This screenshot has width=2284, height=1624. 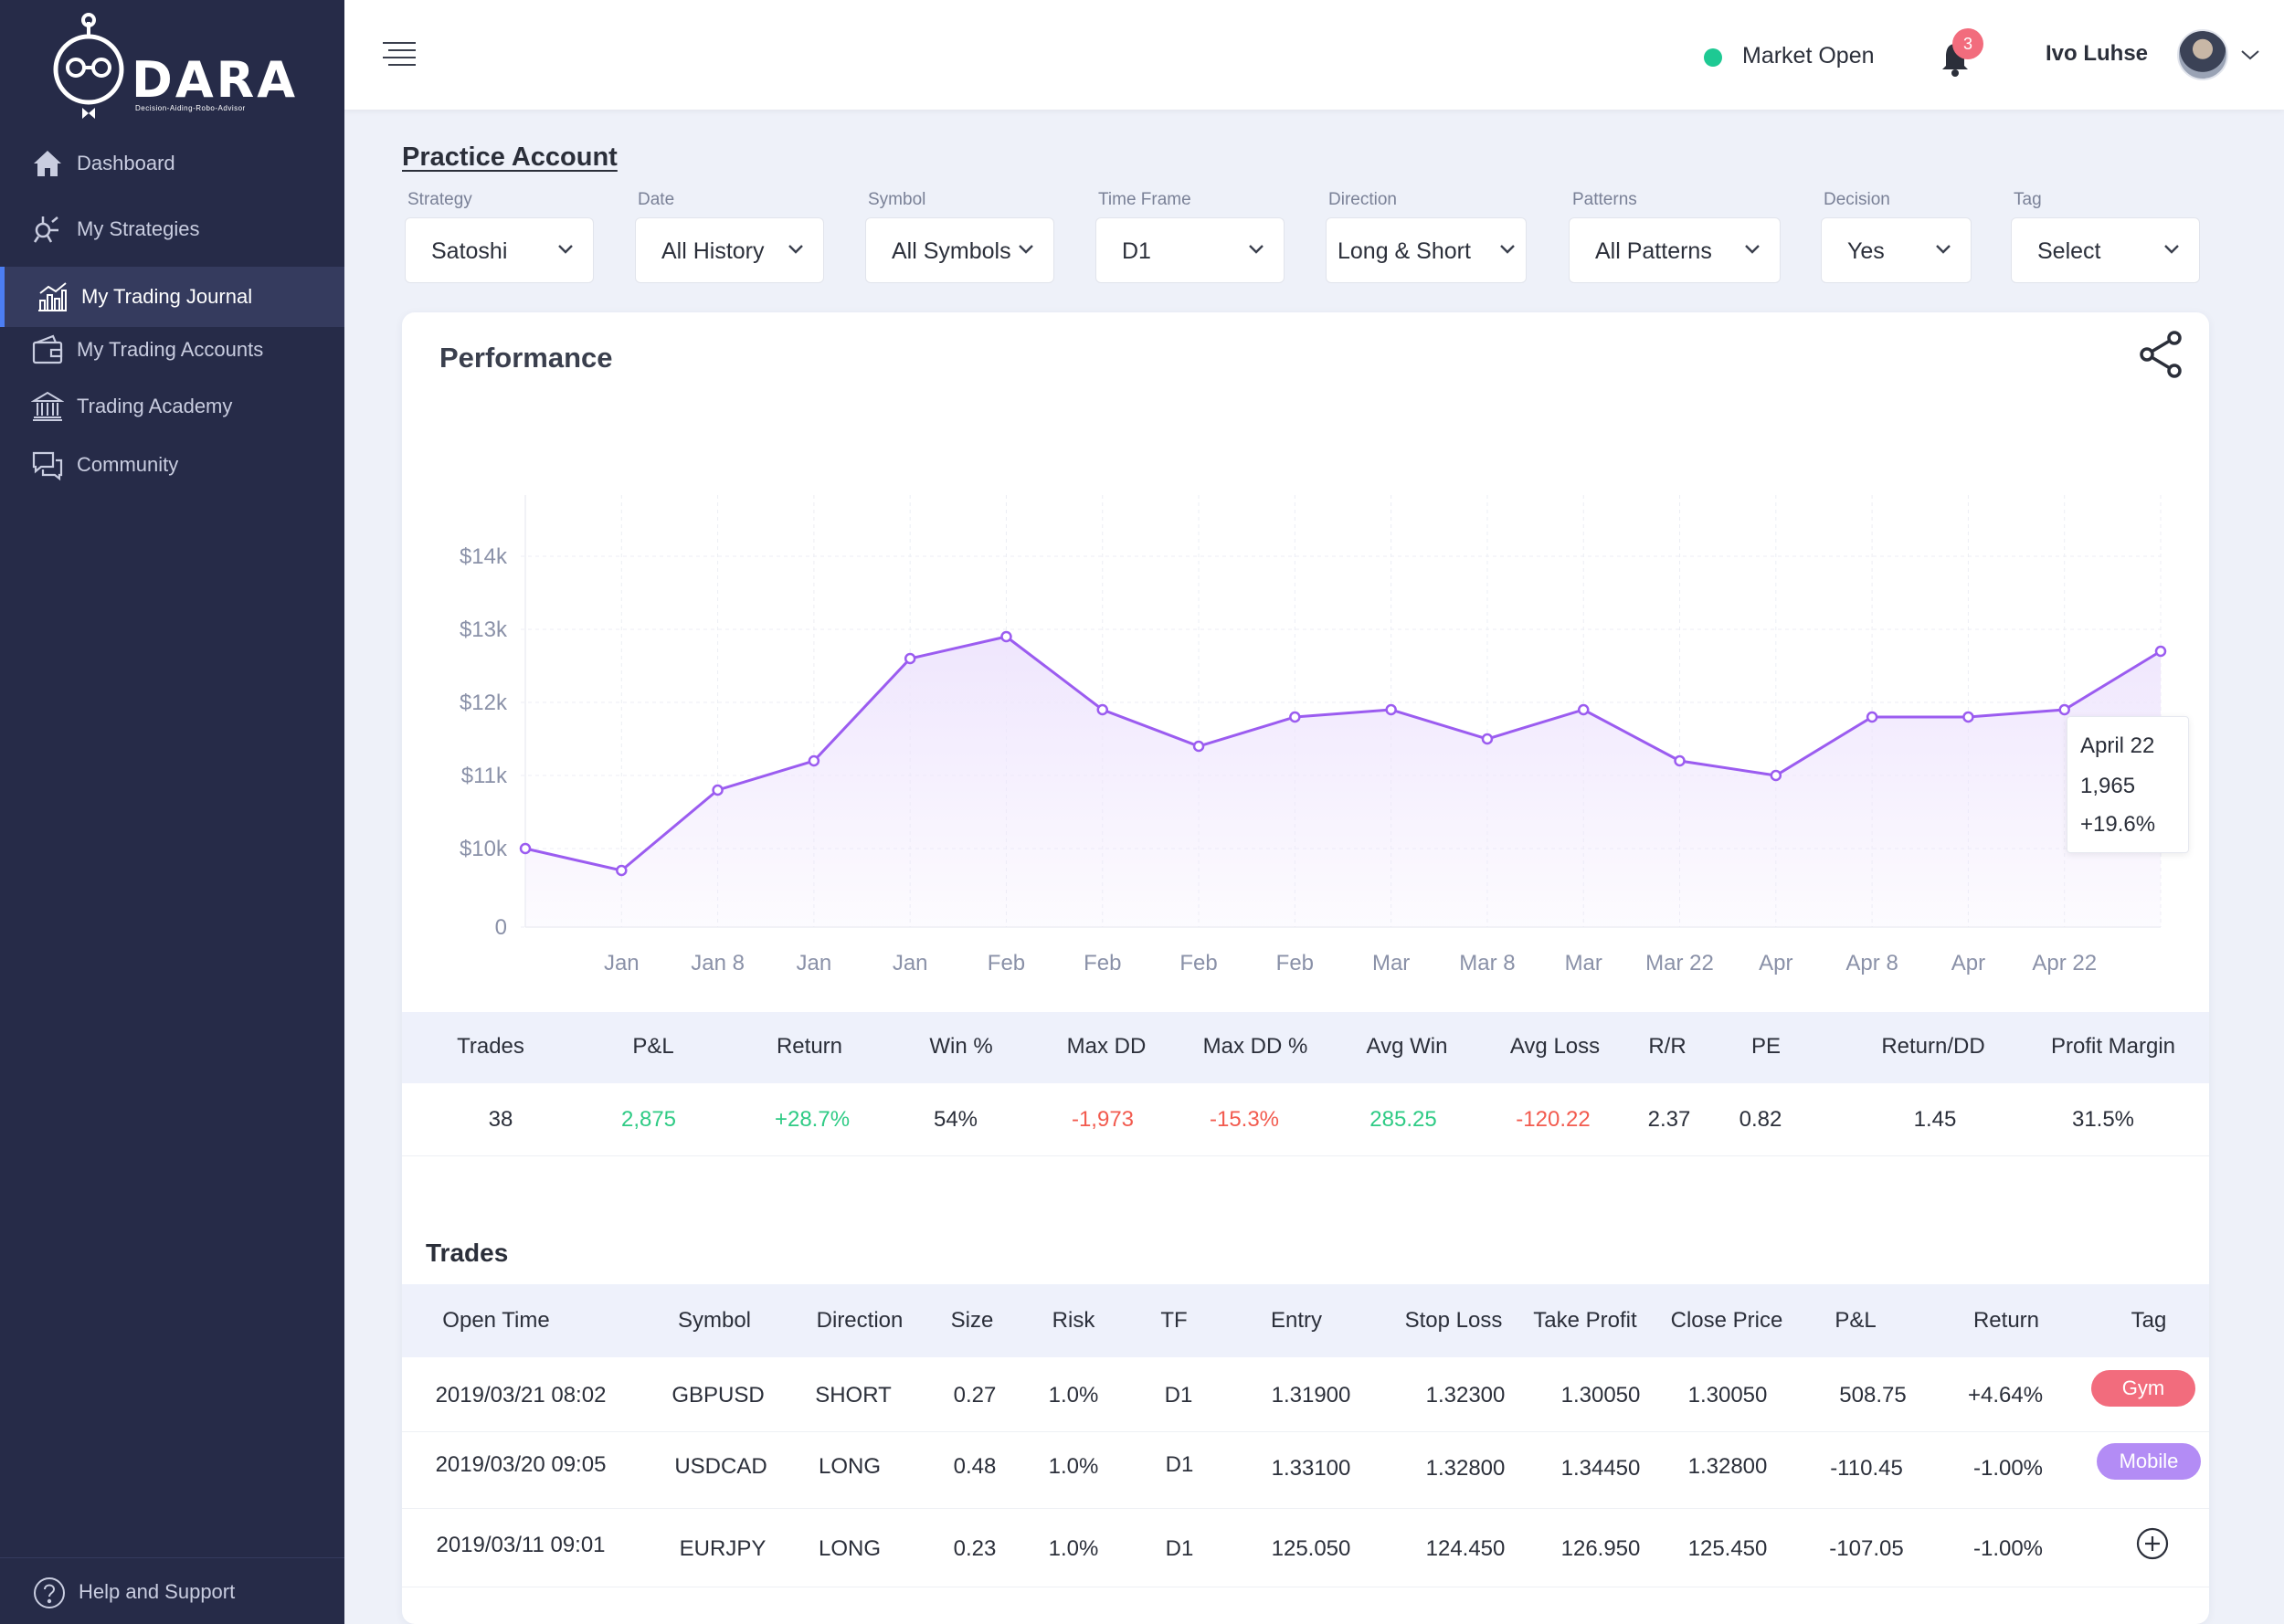 I want to click on sidebar-item-my-trading-journal: My Trading Journal, so click(x=172, y=297).